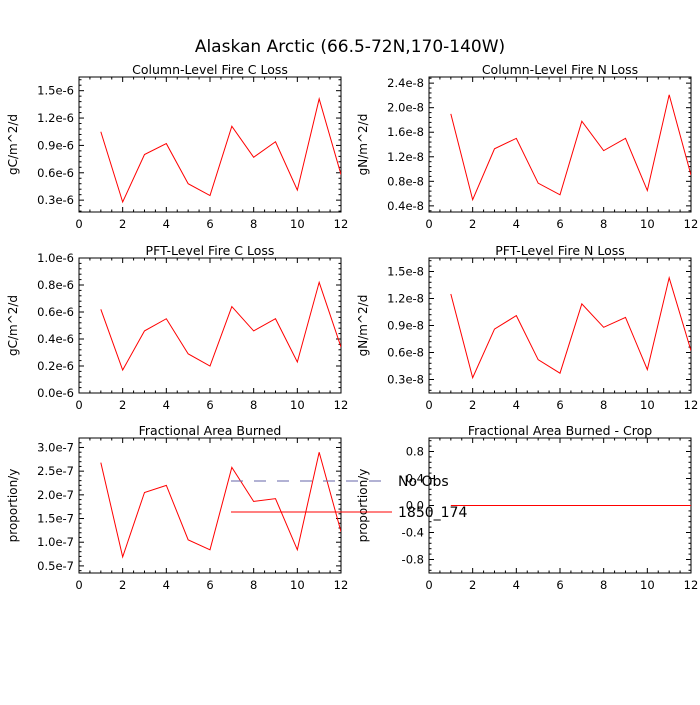  I want to click on legend-label-1: No Obs, so click(423, 482).